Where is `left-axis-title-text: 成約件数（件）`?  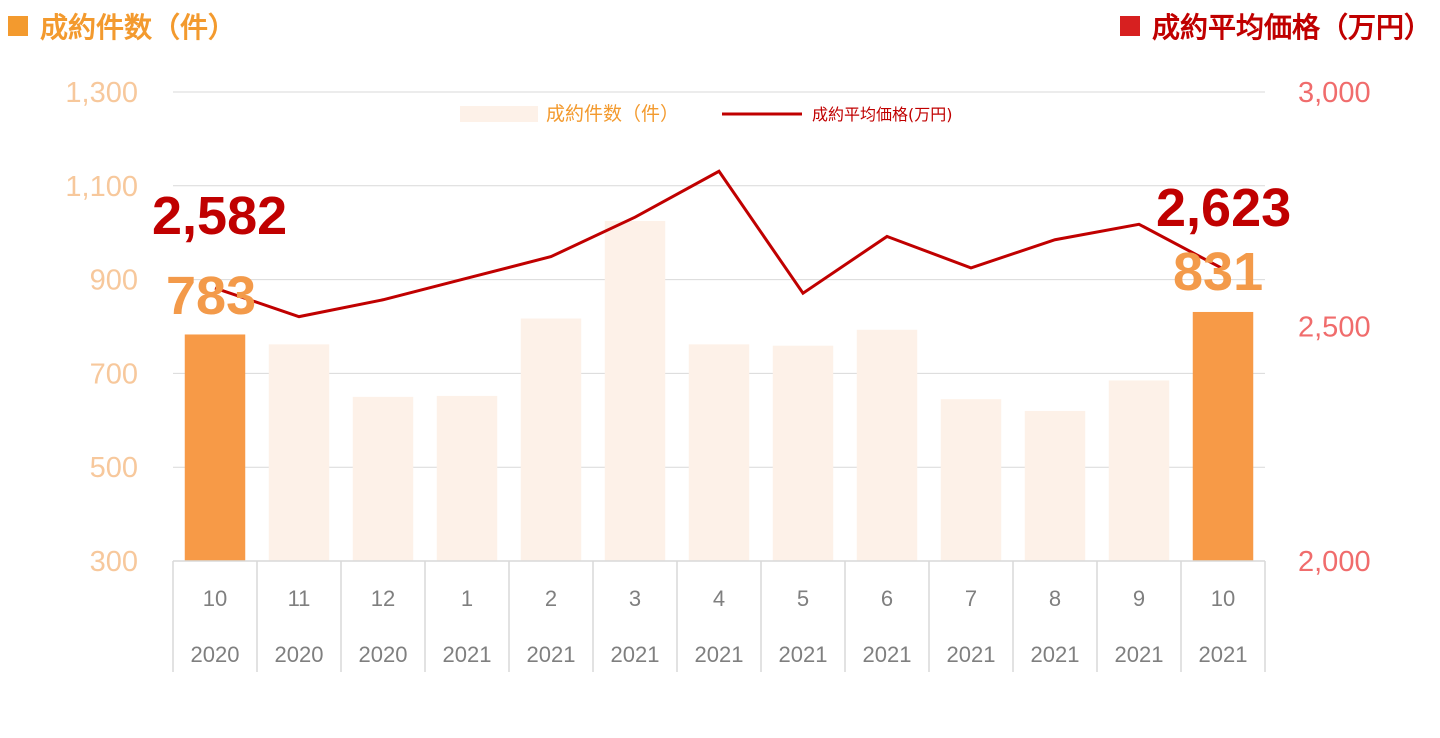 left-axis-title-text: 成約件数（件） is located at coordinates (138, 27).